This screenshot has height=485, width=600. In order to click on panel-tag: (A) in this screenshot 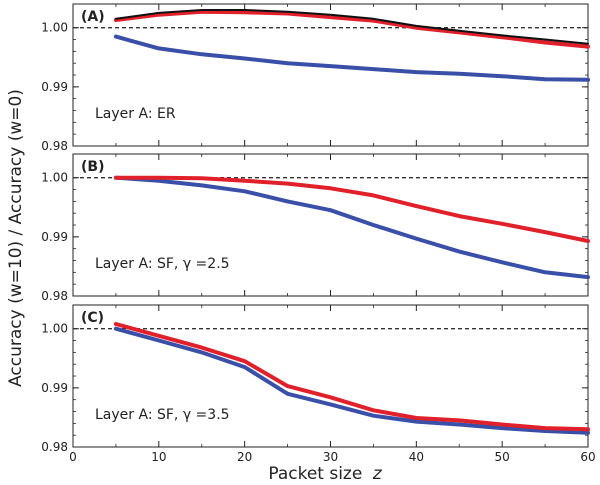, I will do `click(93, 17)`.